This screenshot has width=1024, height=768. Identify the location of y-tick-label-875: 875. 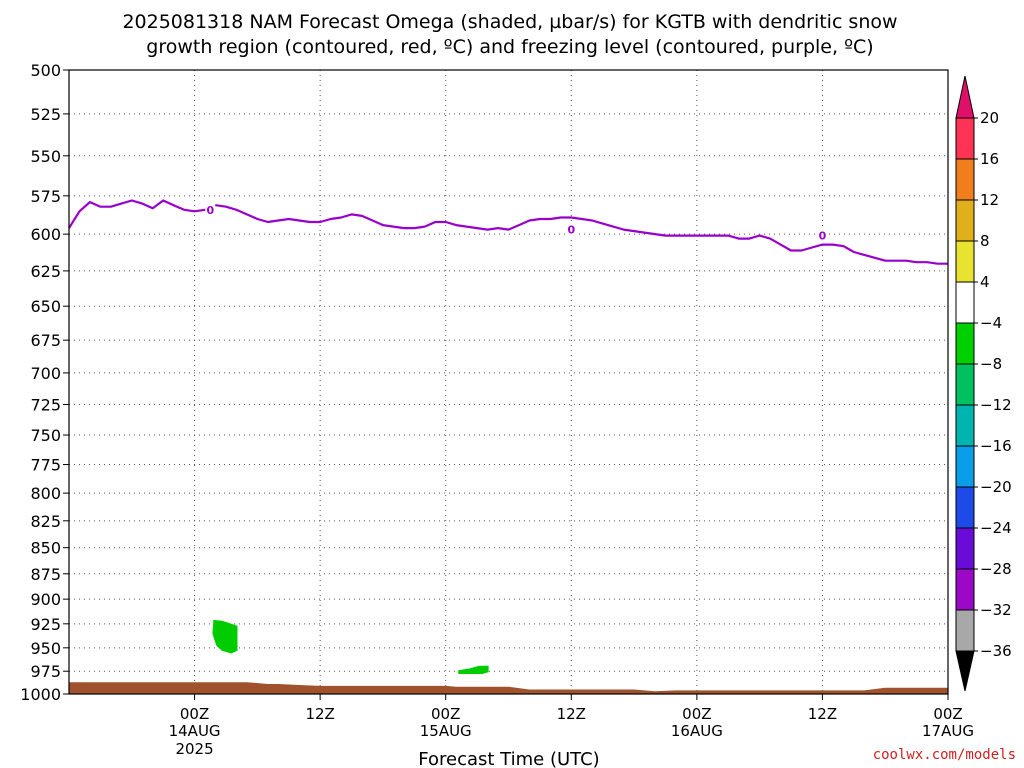
(45, 574).